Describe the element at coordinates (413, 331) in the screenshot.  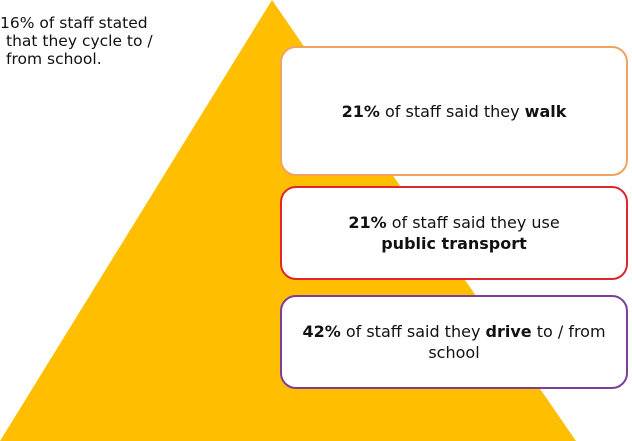
I see `drive-label: of staff said they` at that location.